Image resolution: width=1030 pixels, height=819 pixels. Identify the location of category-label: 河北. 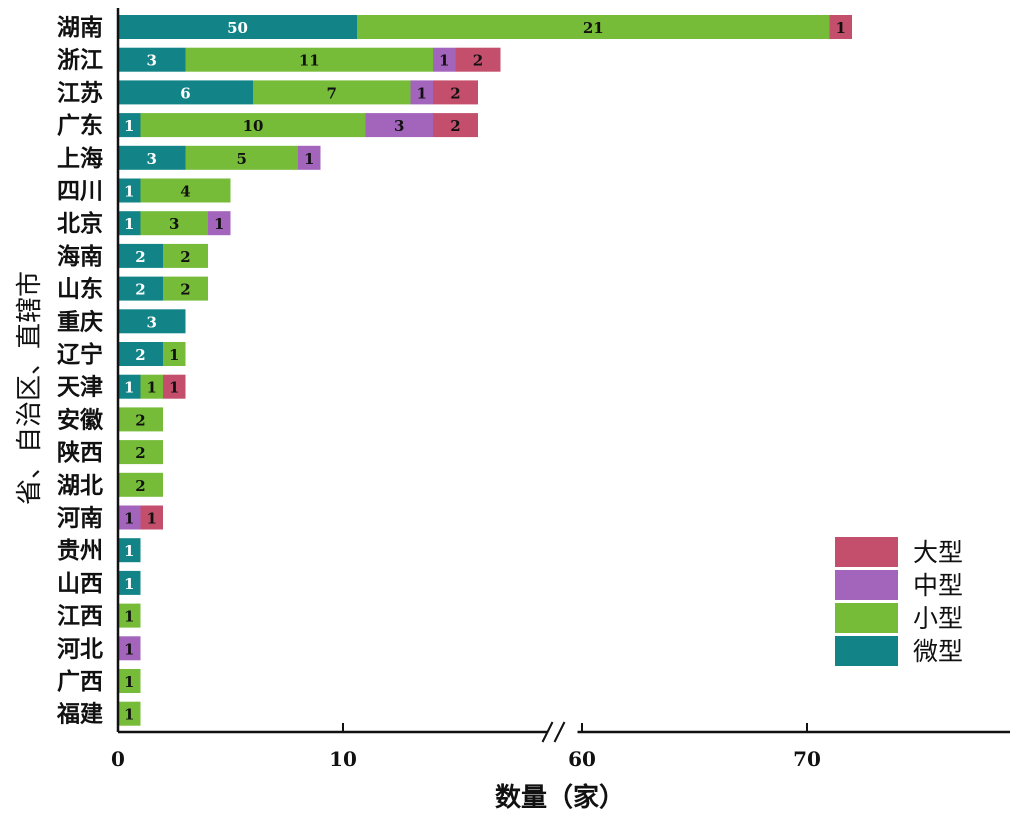
(80, 649).